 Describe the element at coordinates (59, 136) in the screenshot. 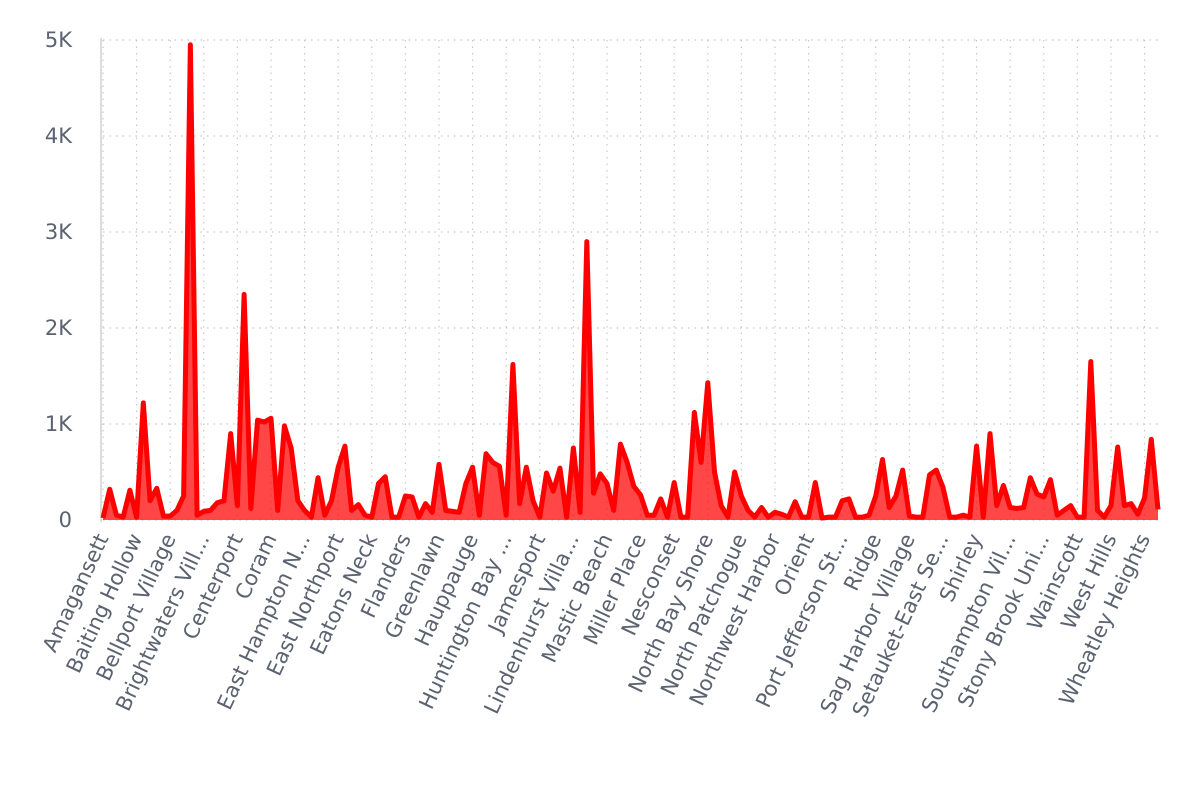

I see `y-tick-label: 4K` at that location.